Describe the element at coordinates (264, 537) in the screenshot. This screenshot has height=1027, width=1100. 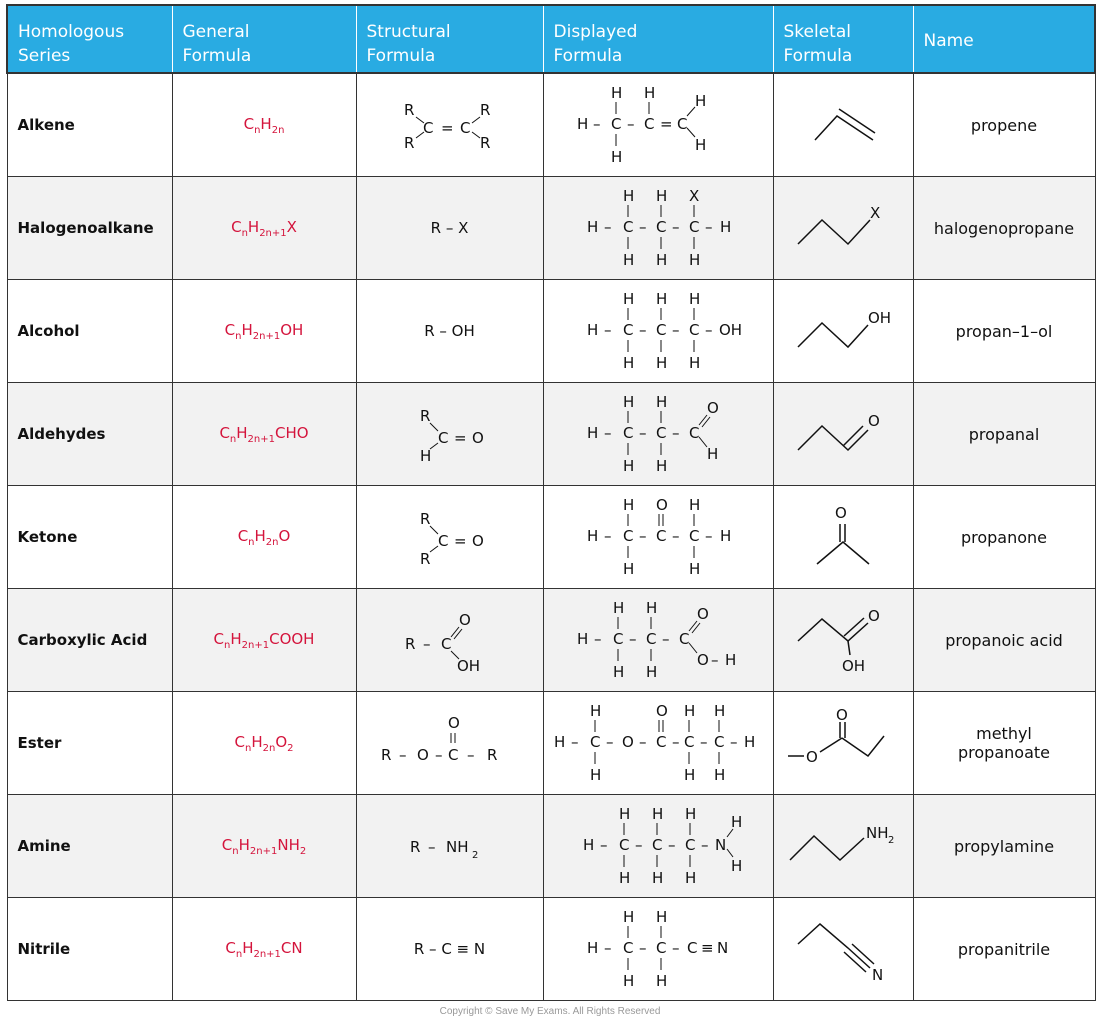
I see `general-formula: CnH2nO` at that location.